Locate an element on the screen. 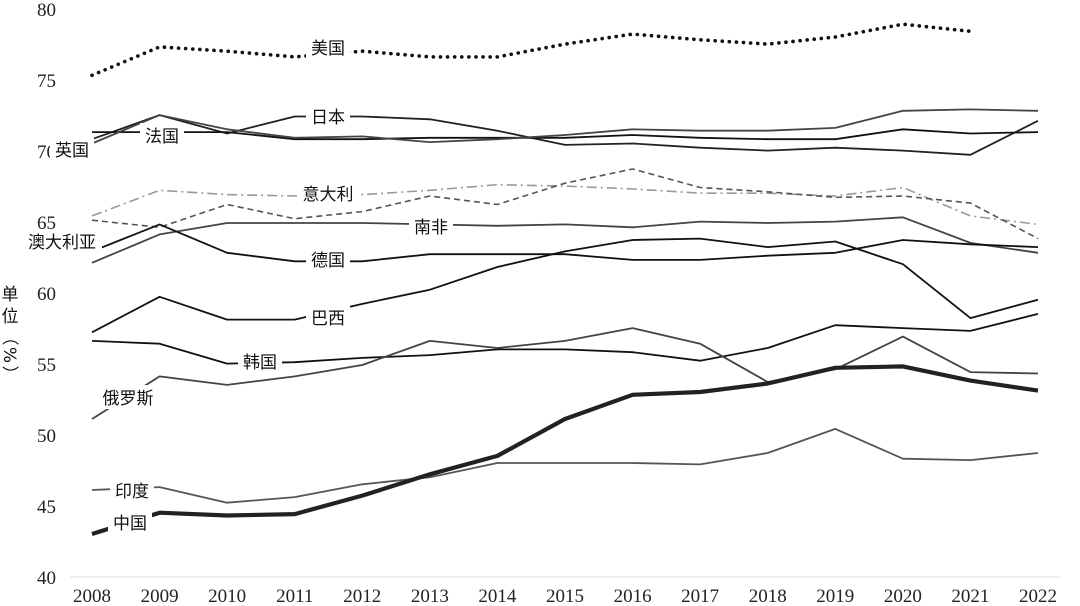  x-tick-label: 2021 is located at coordinates (970, 596).